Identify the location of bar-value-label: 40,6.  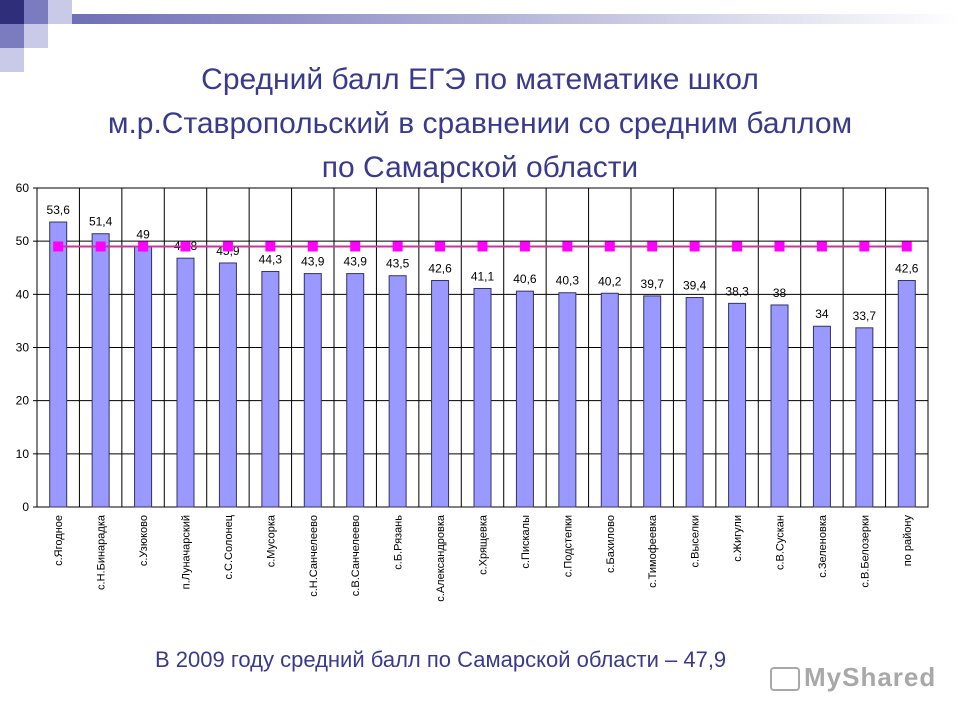
(525, 279).